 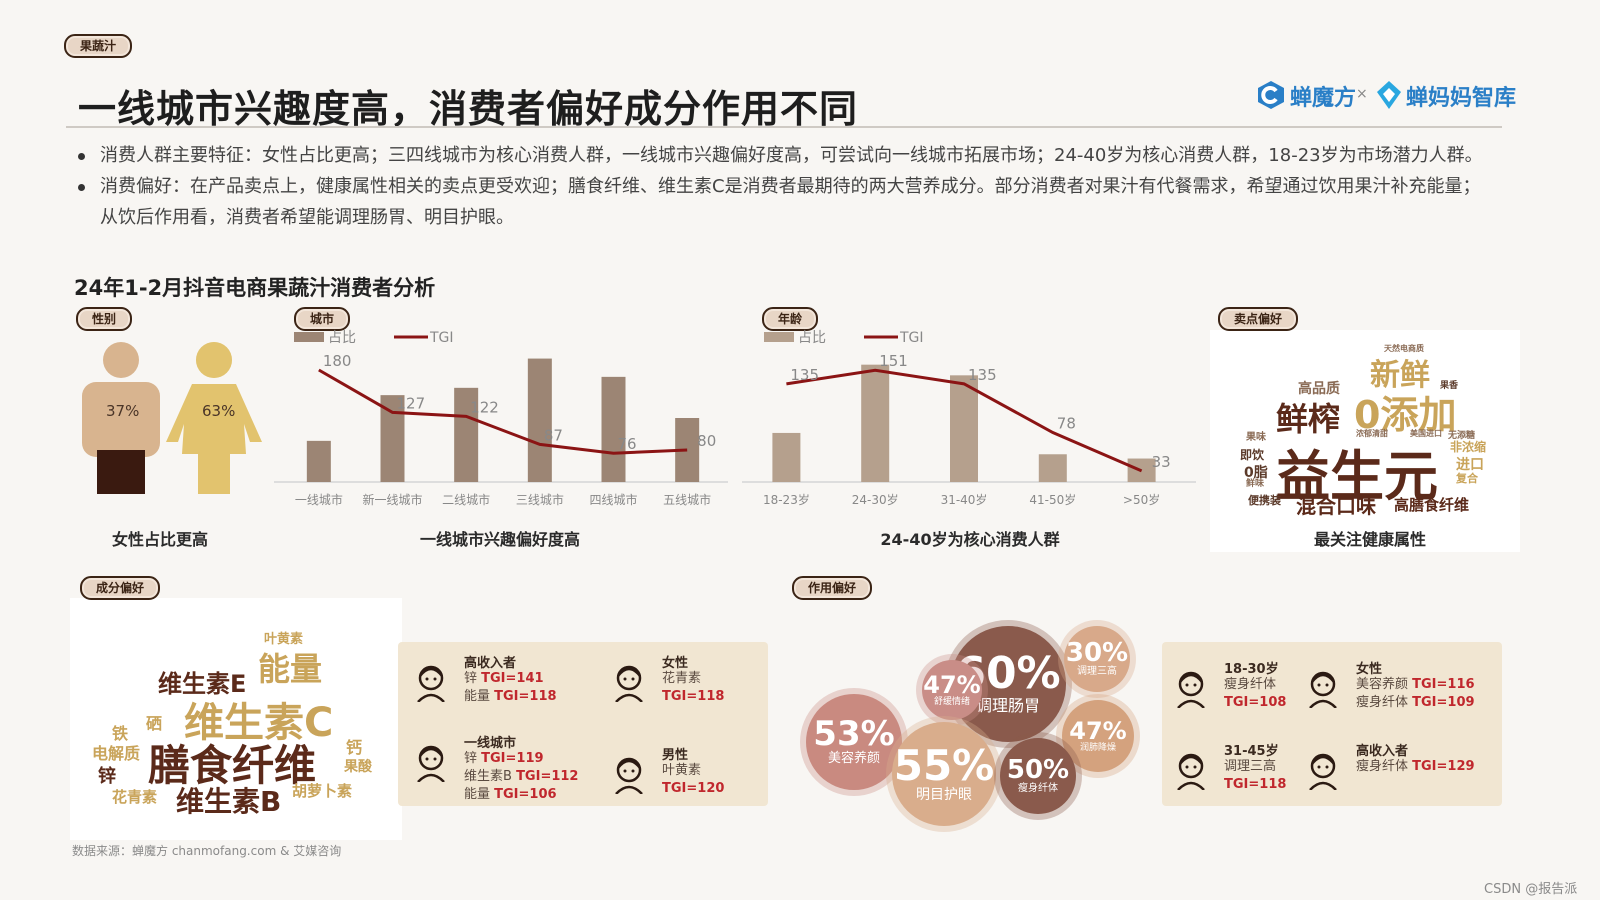 What do you see at coordinates (479, 696) in the screenshot?
I see `group-line-label: 能量` at bounding box center [479, 696].